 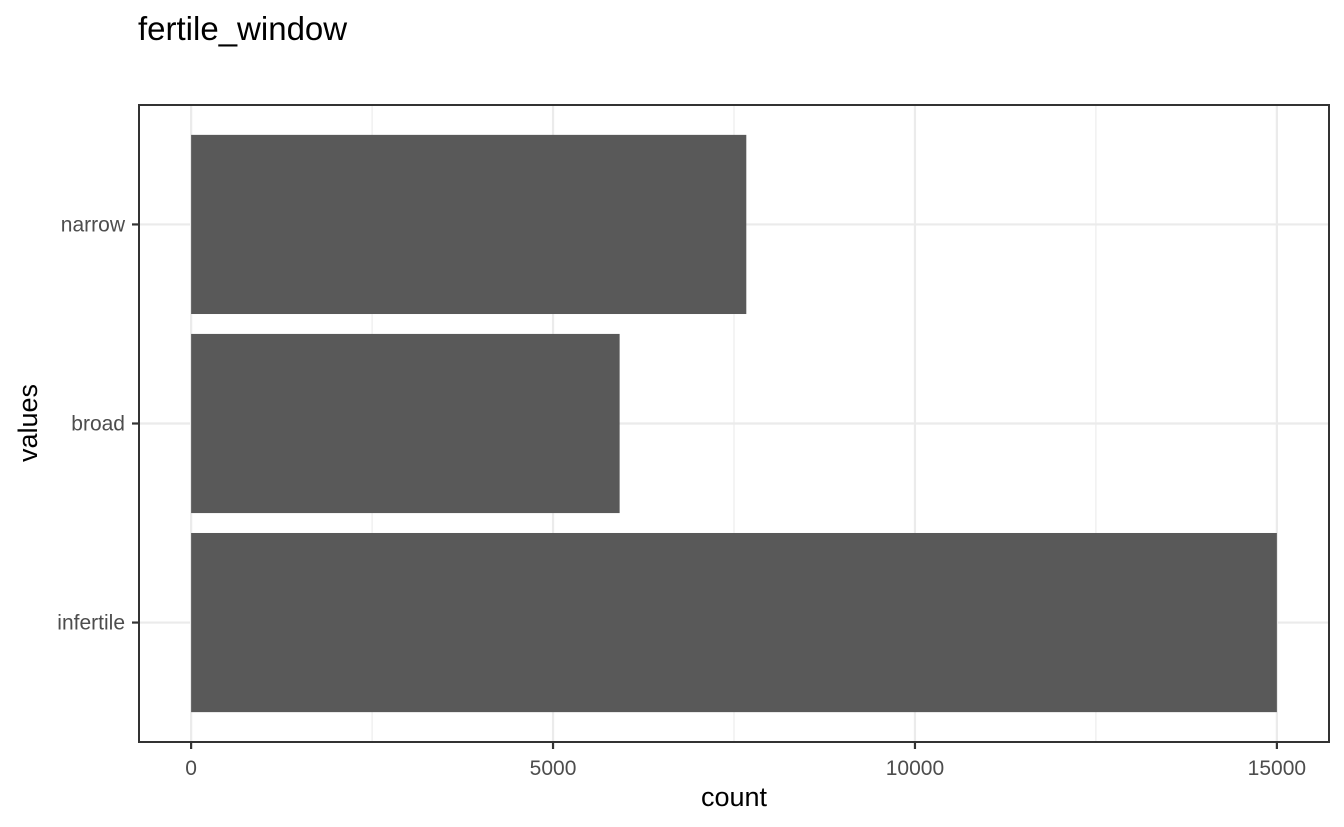 I want to click on bar-narrow, so click(x=469, y=224).